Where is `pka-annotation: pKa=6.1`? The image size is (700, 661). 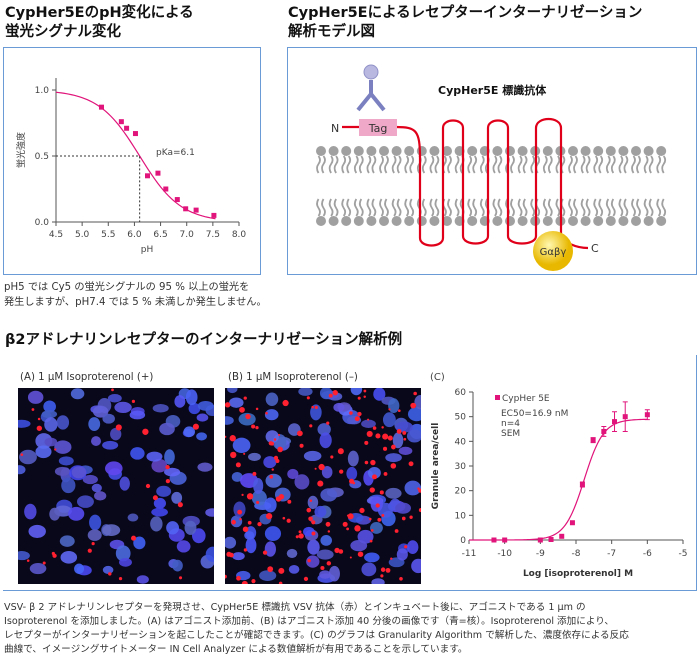 pka-annotation: pKa=6.1 is located at coordinates (175, 153).